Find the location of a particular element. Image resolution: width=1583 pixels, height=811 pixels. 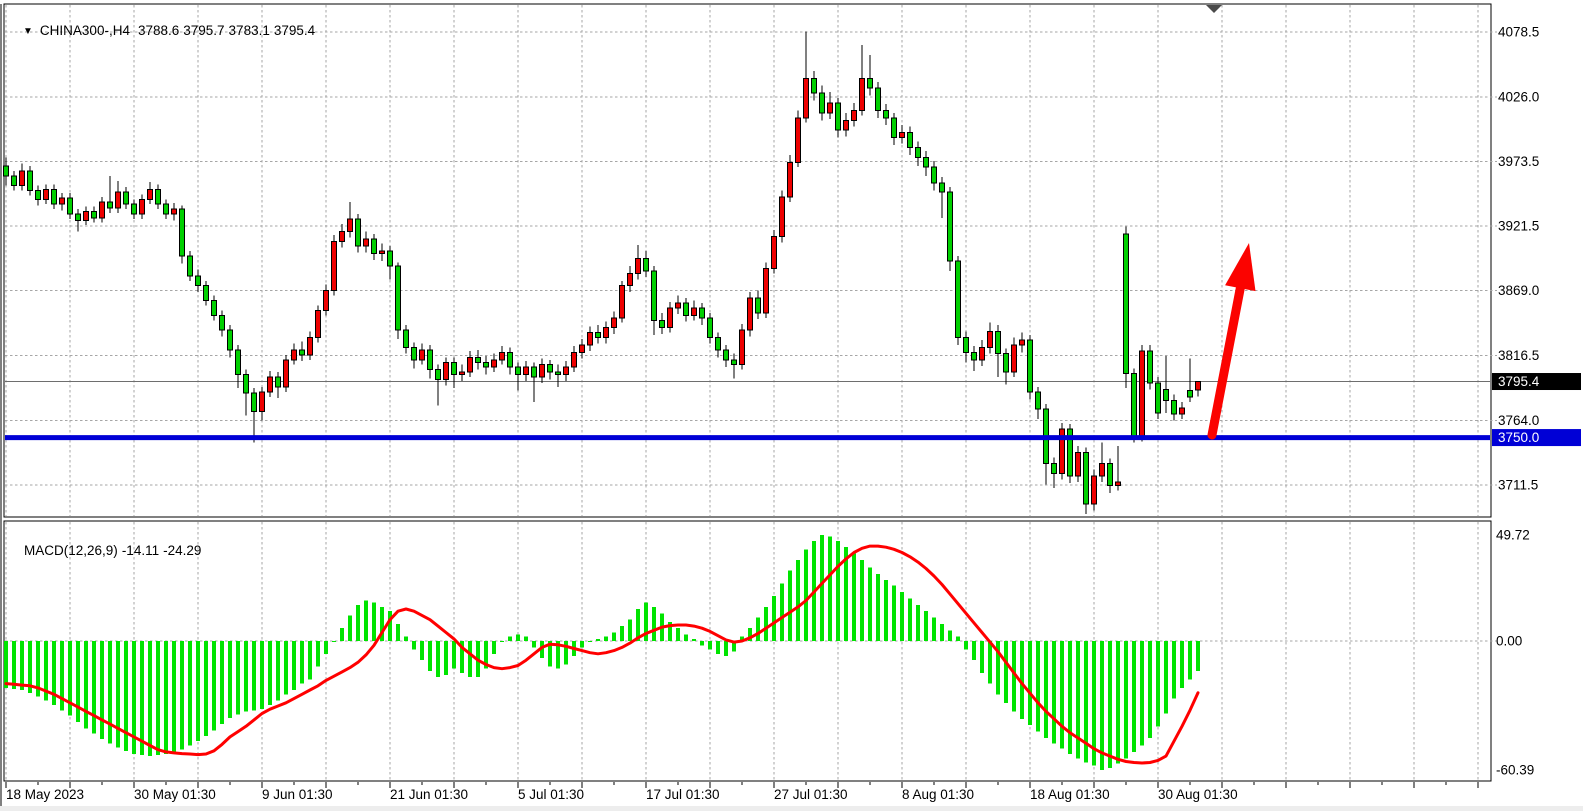

price-tick-label: 3764.0 is located at coordinates (1518, 420).